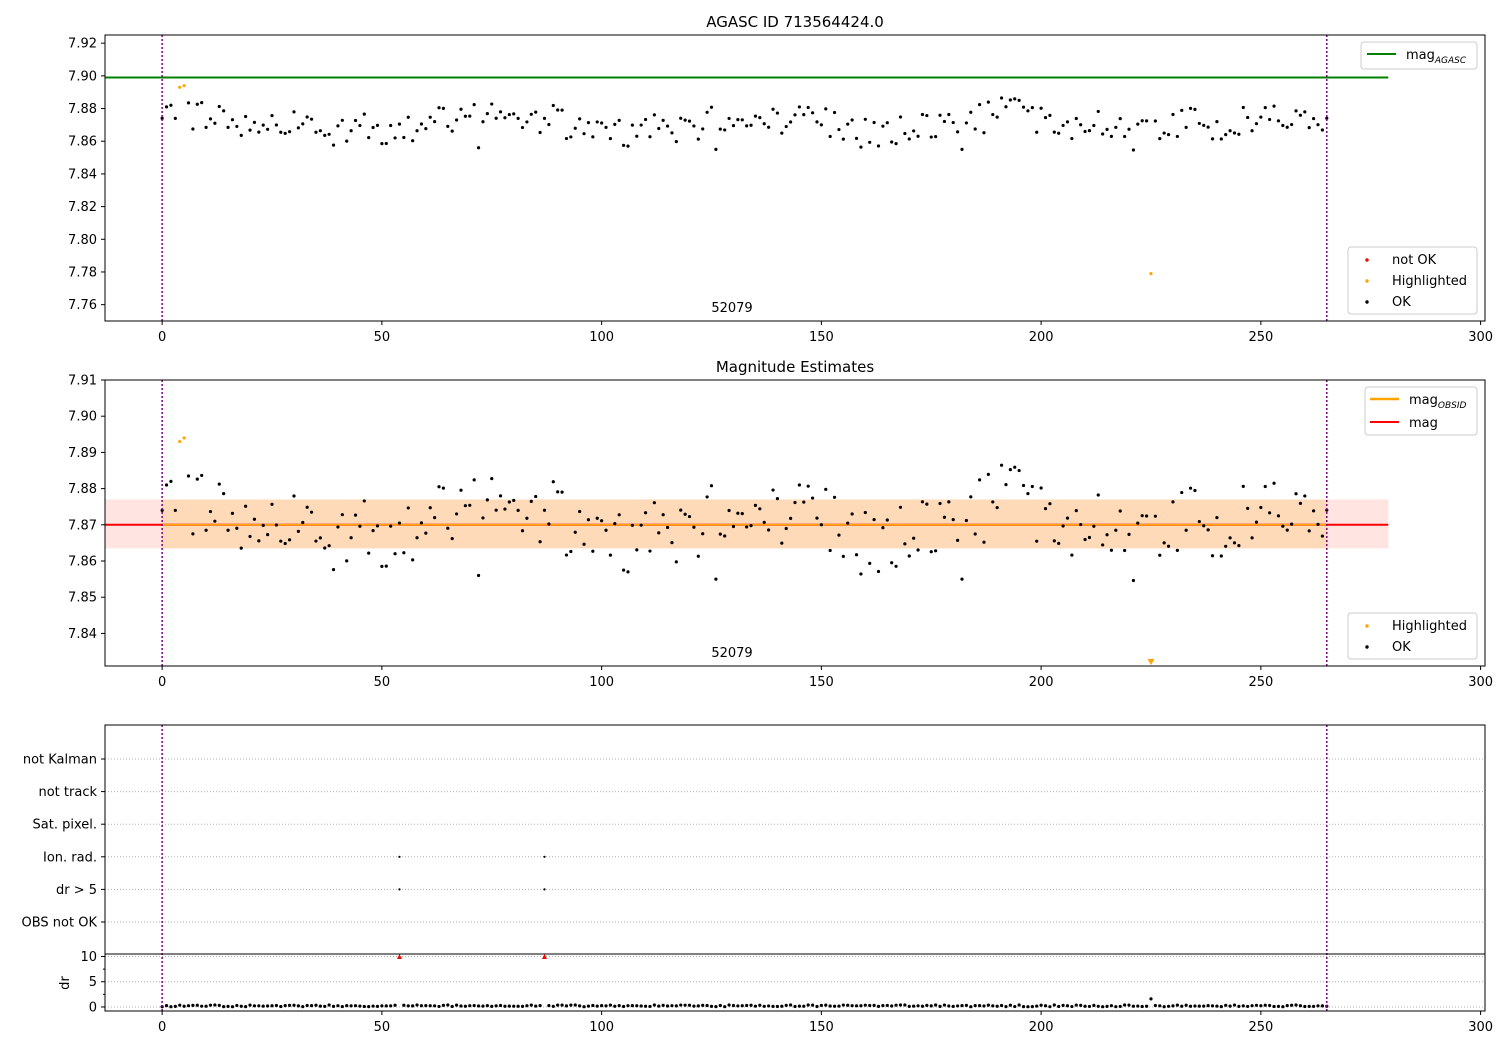 This screenshot has width=1500, height=1050. Describe the element at coordinates (60, 923) in the screenshot. I see `flag-row-label: OBS not OK` at that location.